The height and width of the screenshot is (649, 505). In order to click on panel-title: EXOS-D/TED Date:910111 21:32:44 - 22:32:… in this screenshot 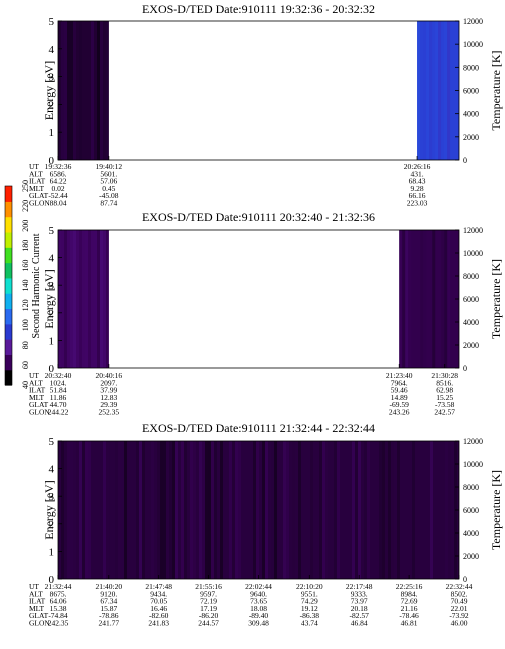, I will do `click(258, 428)`.